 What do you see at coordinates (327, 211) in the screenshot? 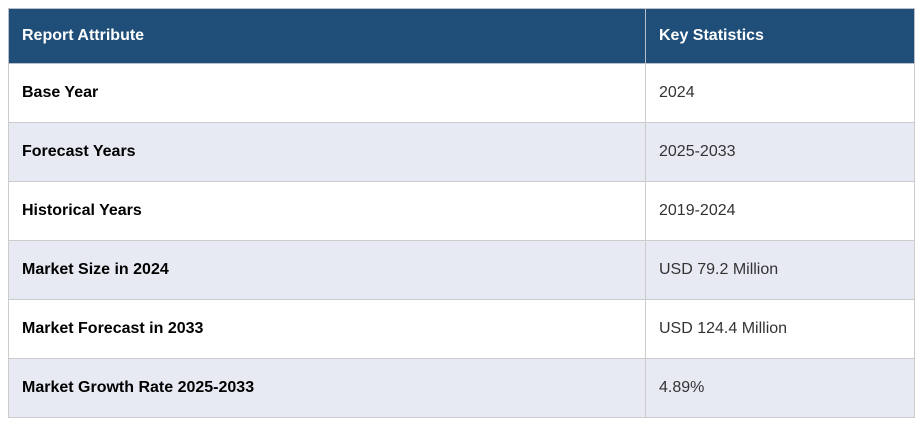
I see `attribute-cell: Historical Years` at bounding box center [327, 211].